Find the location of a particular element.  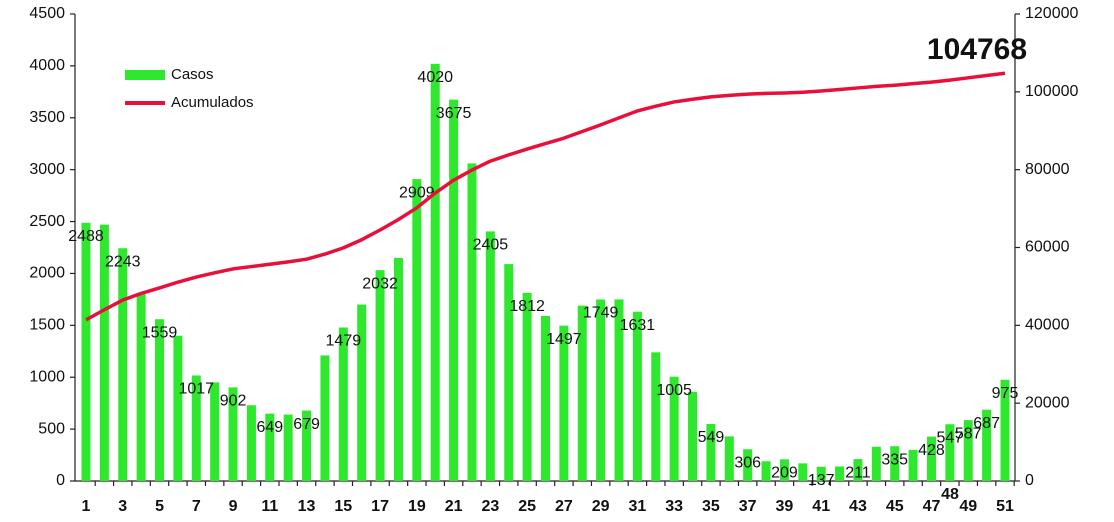

x-tick-label: 7 is located at coordinates (196, 506).